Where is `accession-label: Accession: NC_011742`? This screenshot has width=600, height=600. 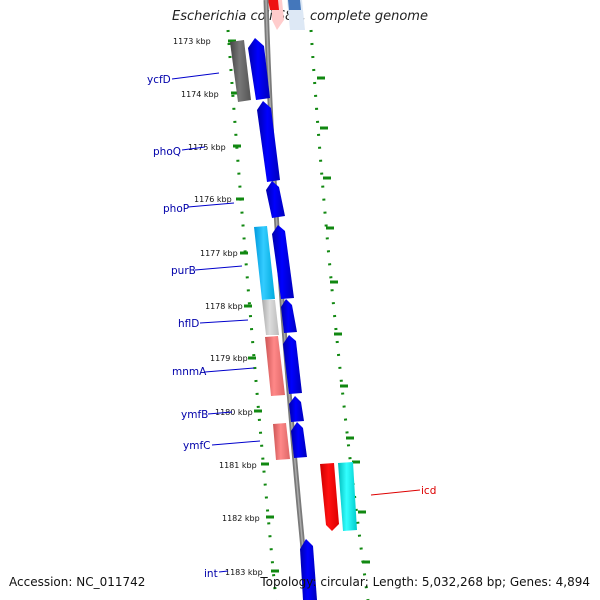 accession-label: Accession: NC_011742 is located at coordinates (77, 582).